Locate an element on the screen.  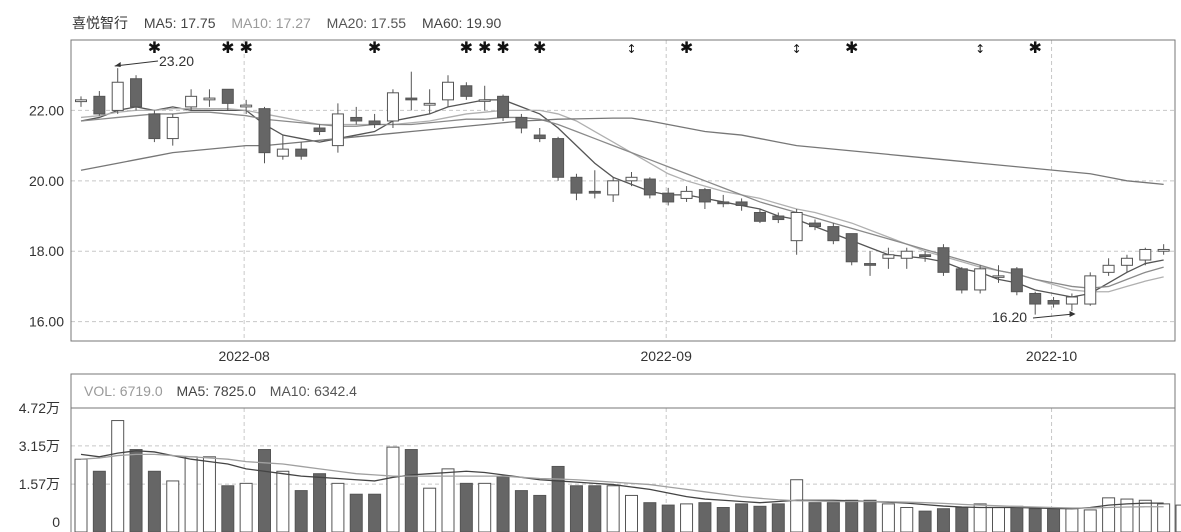
volume-ma10-label: MA10: 6342.4 is located at coordinates (313, 391).